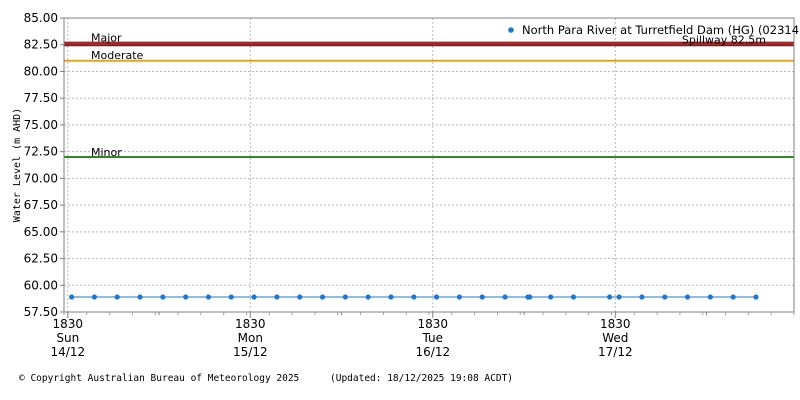 This screenshot has width=800, height=400. I want to click on y-tick-label: 77.50, so click(41, 98).